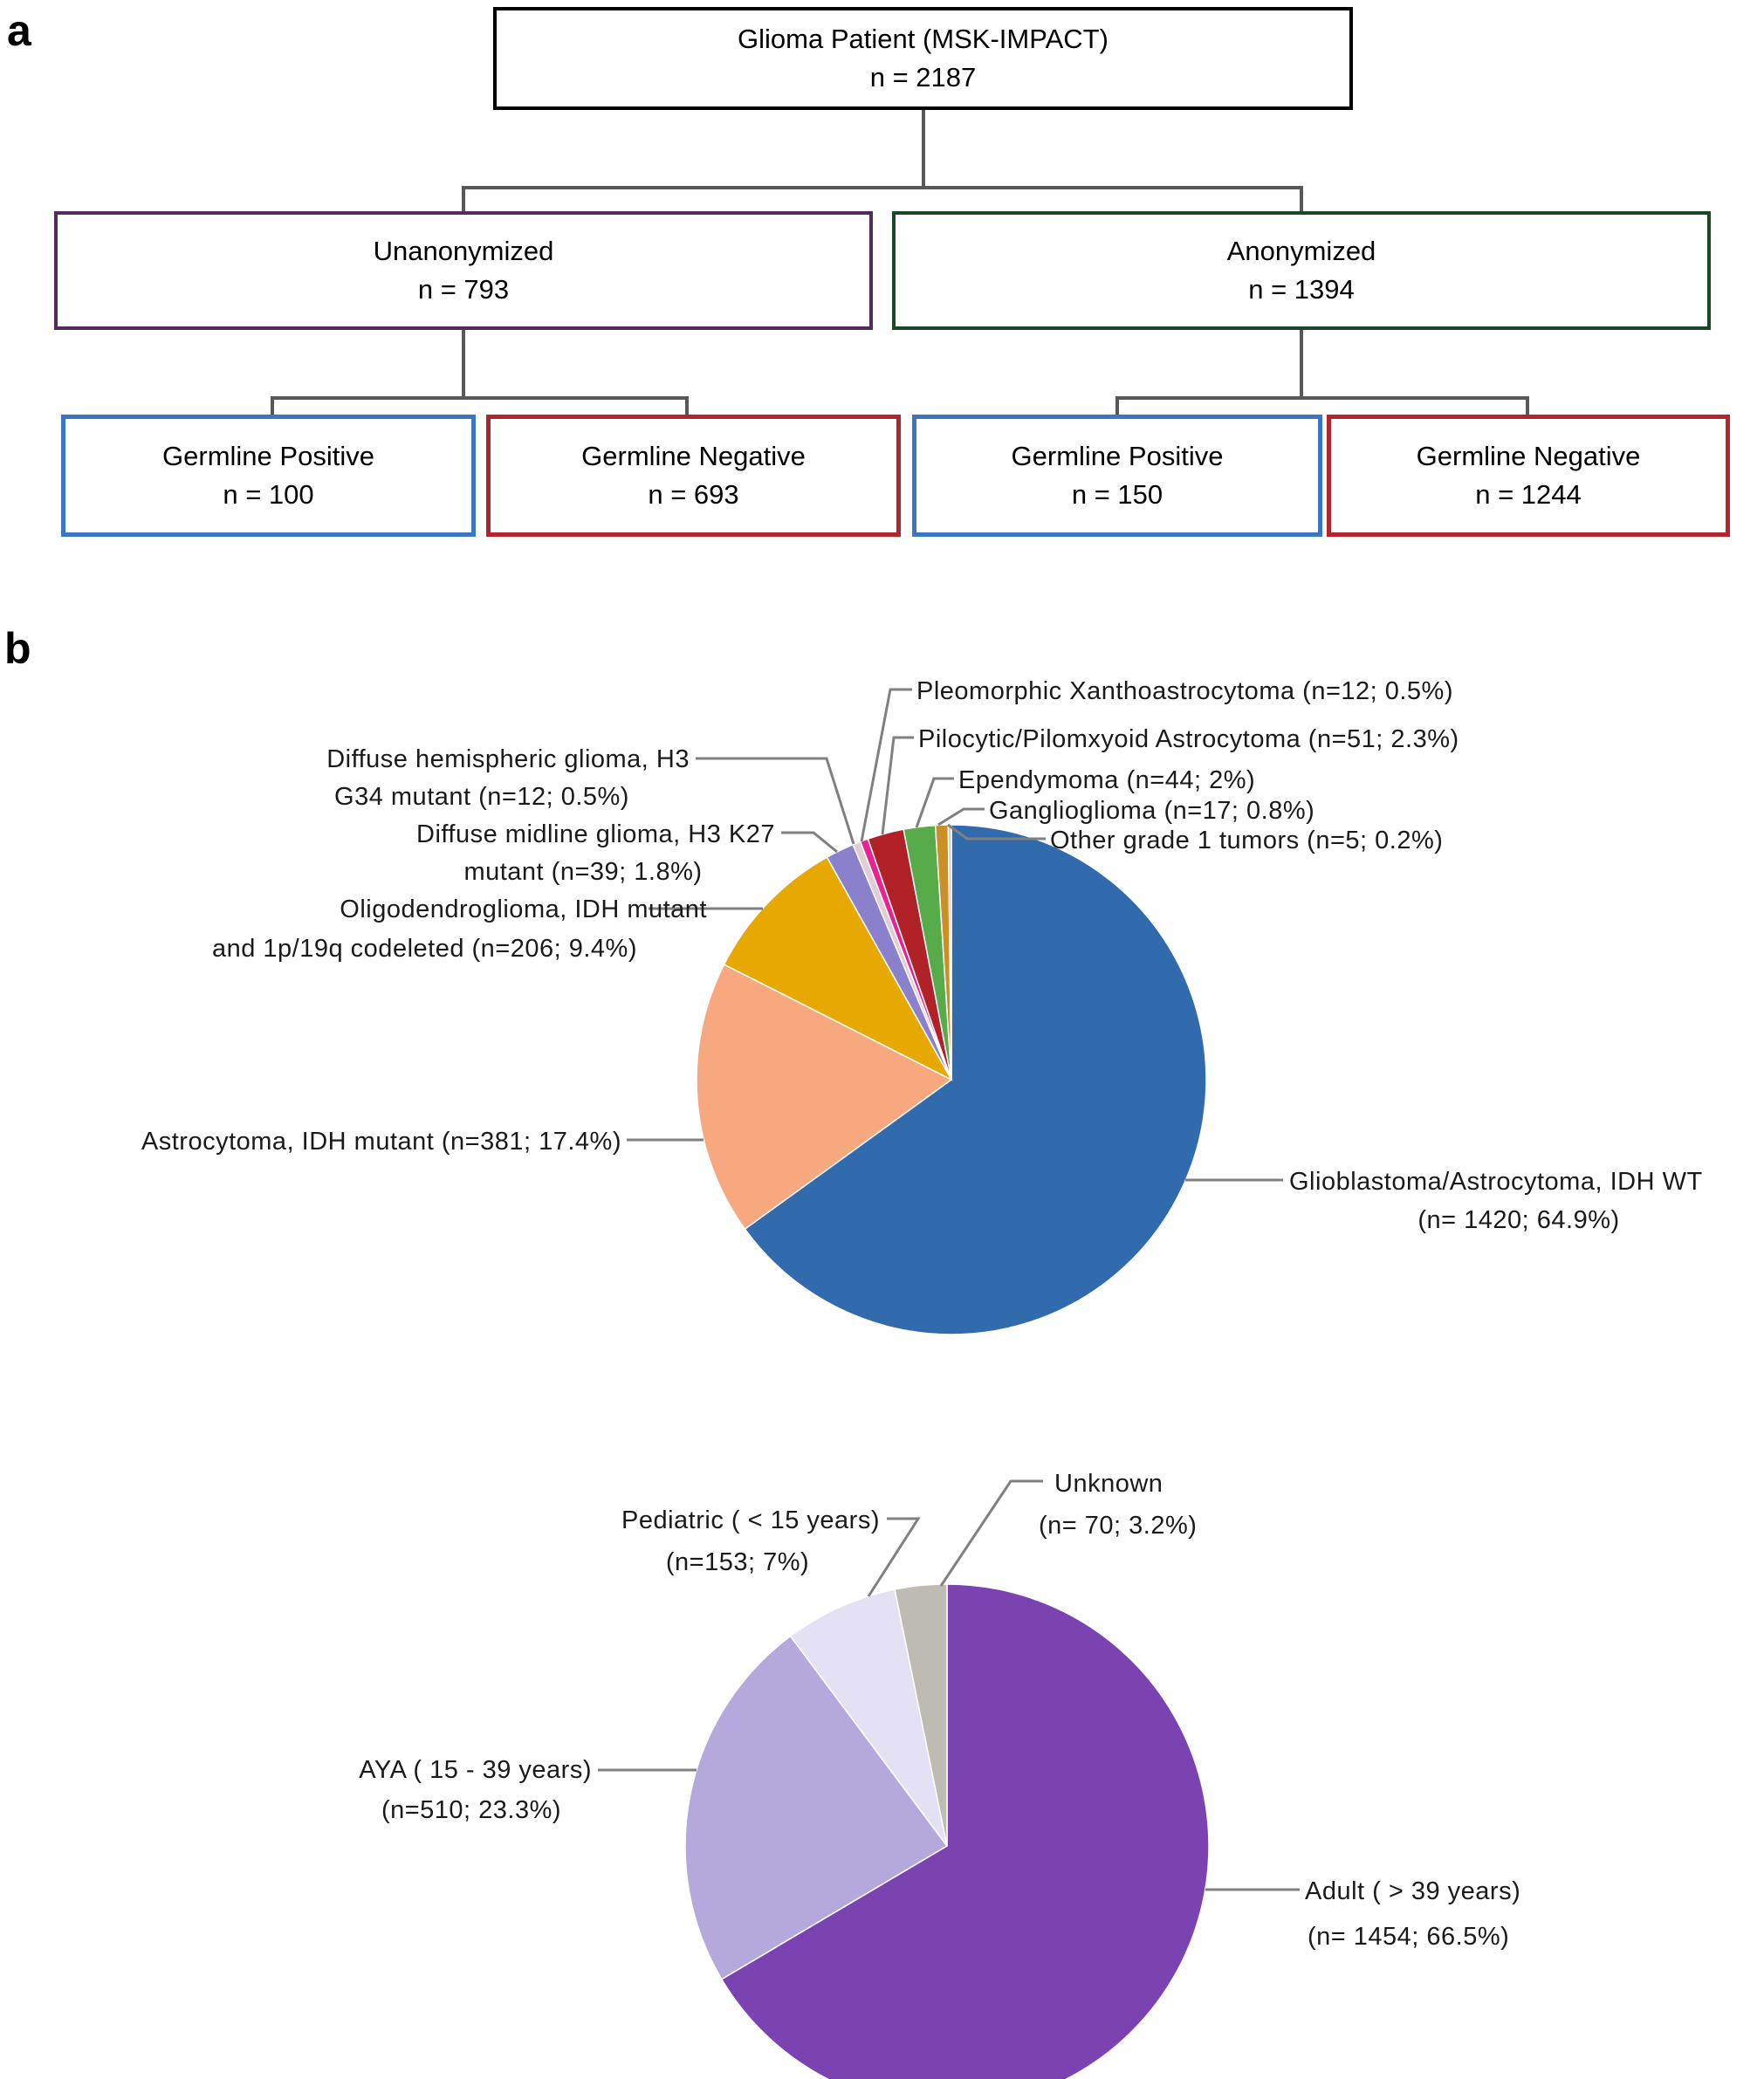 Image resolution: width=1764 pixels, height=2079 pixels. What do you see at coordinates (1409, 1937) in the screenshot?
I see `label-adult-line2: (n= 1454; 66.5%)` at bounding box center [1409, 1937].